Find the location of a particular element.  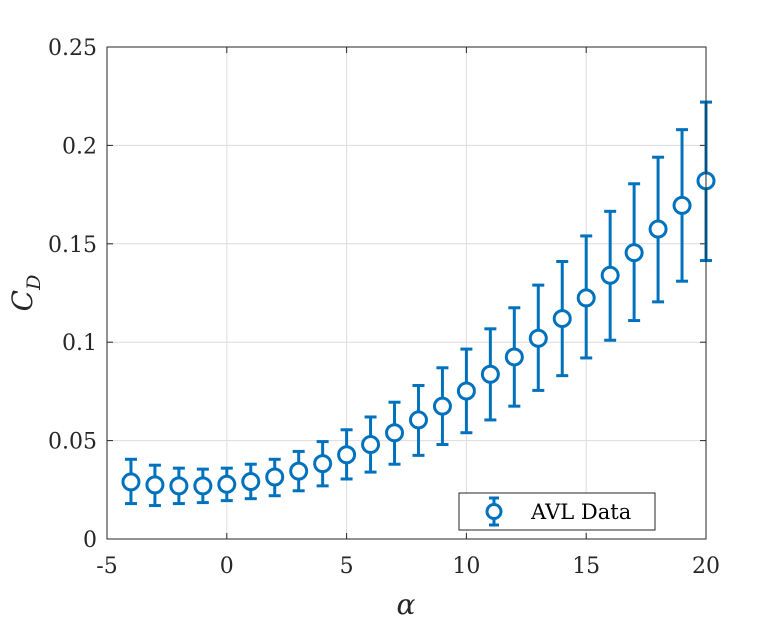

y-axis-label-main: C is located at coordinates (22, 300).